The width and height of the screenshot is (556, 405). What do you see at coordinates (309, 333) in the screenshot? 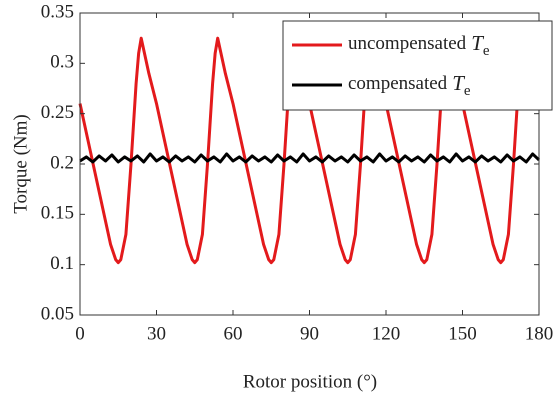
I see `x-tick-label: 90` at bounding box center [309, 333].